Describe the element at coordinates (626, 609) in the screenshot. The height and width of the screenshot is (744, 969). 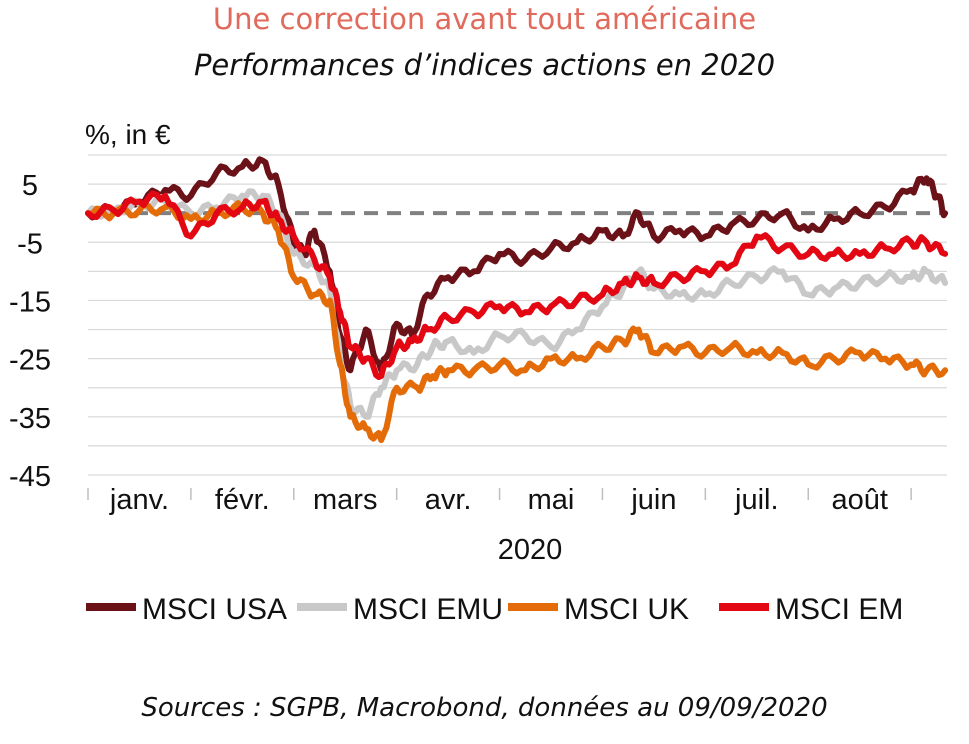
I see `legend-label: MSCI UK` at that location.